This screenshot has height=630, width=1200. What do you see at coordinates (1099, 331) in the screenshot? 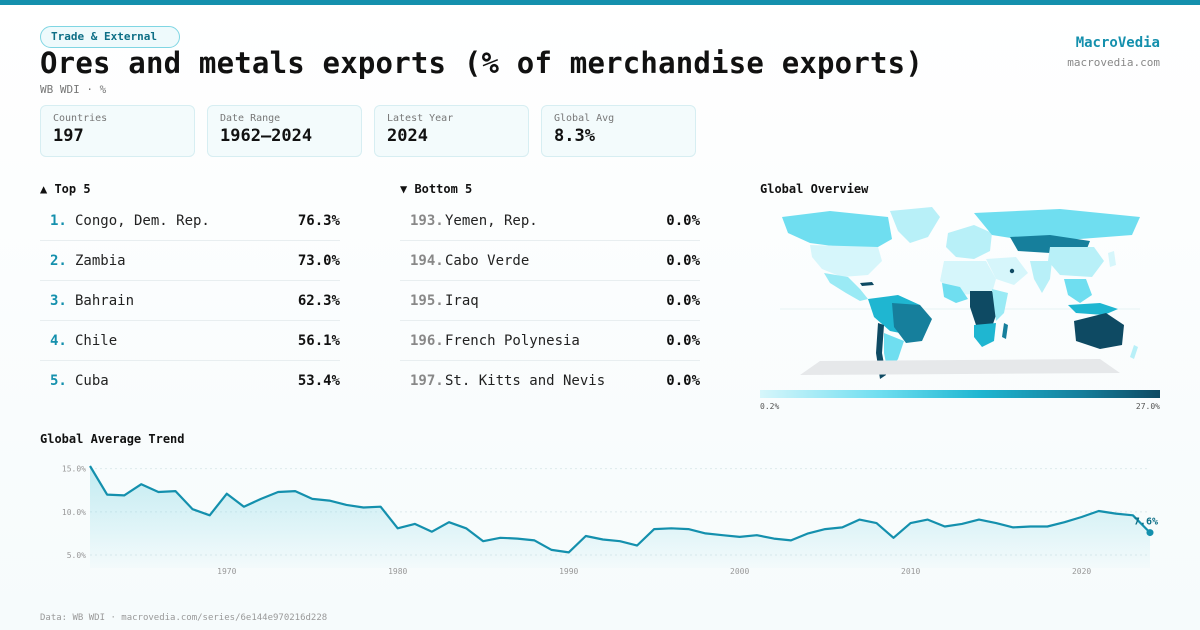
I see `map-region-australia` at bounding box center [1099, 331].